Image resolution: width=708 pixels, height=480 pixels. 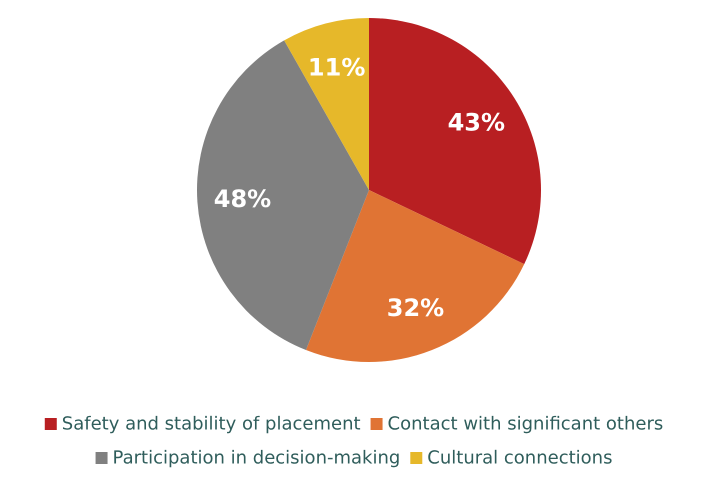 I want to click on data-label: 32%, so click(x=415, y=308).